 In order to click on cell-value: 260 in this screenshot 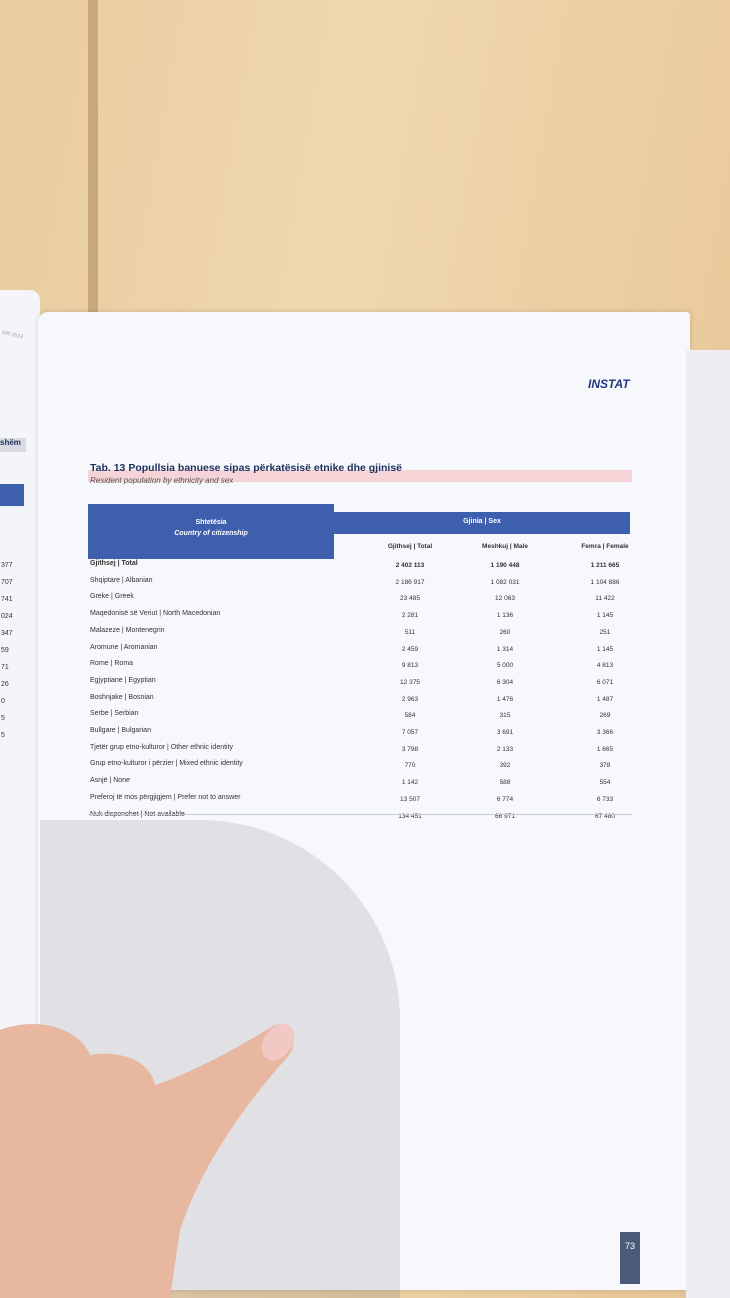, I will do `click(505, 632)`.